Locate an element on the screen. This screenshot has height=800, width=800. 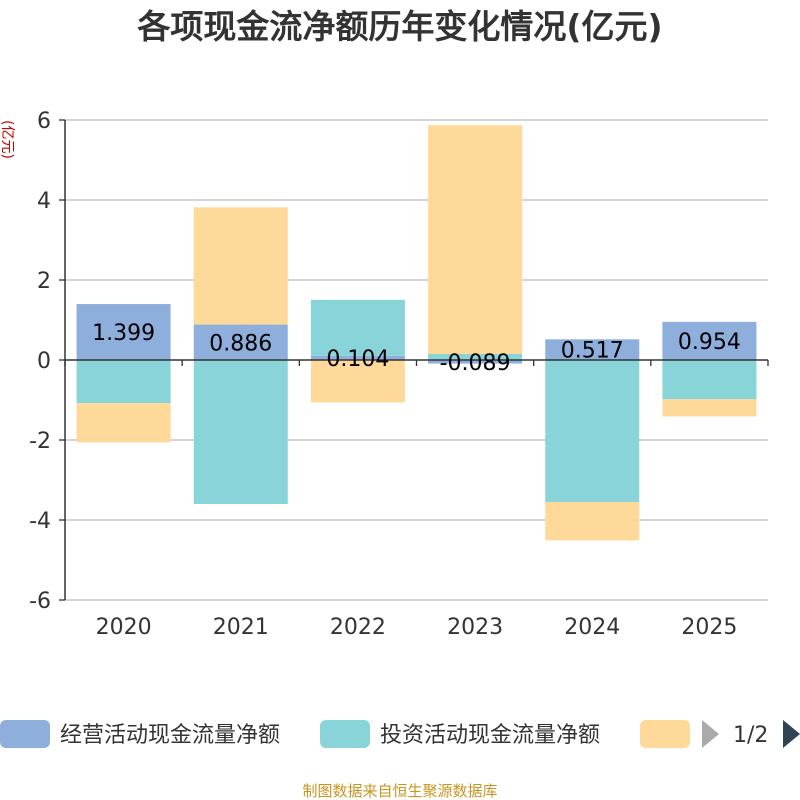
data-label: 0.886 is located at coordinates (240, 343).